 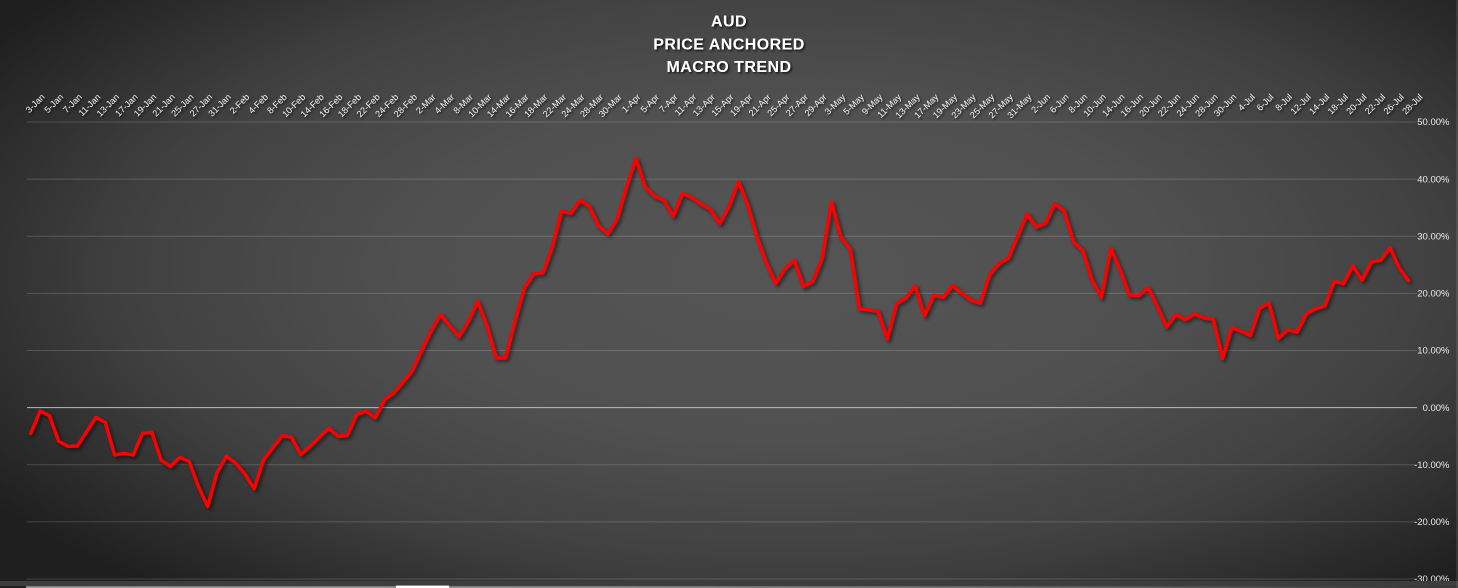 I want to click on svg-text: -20.00%, so click(x=1432, y=522).